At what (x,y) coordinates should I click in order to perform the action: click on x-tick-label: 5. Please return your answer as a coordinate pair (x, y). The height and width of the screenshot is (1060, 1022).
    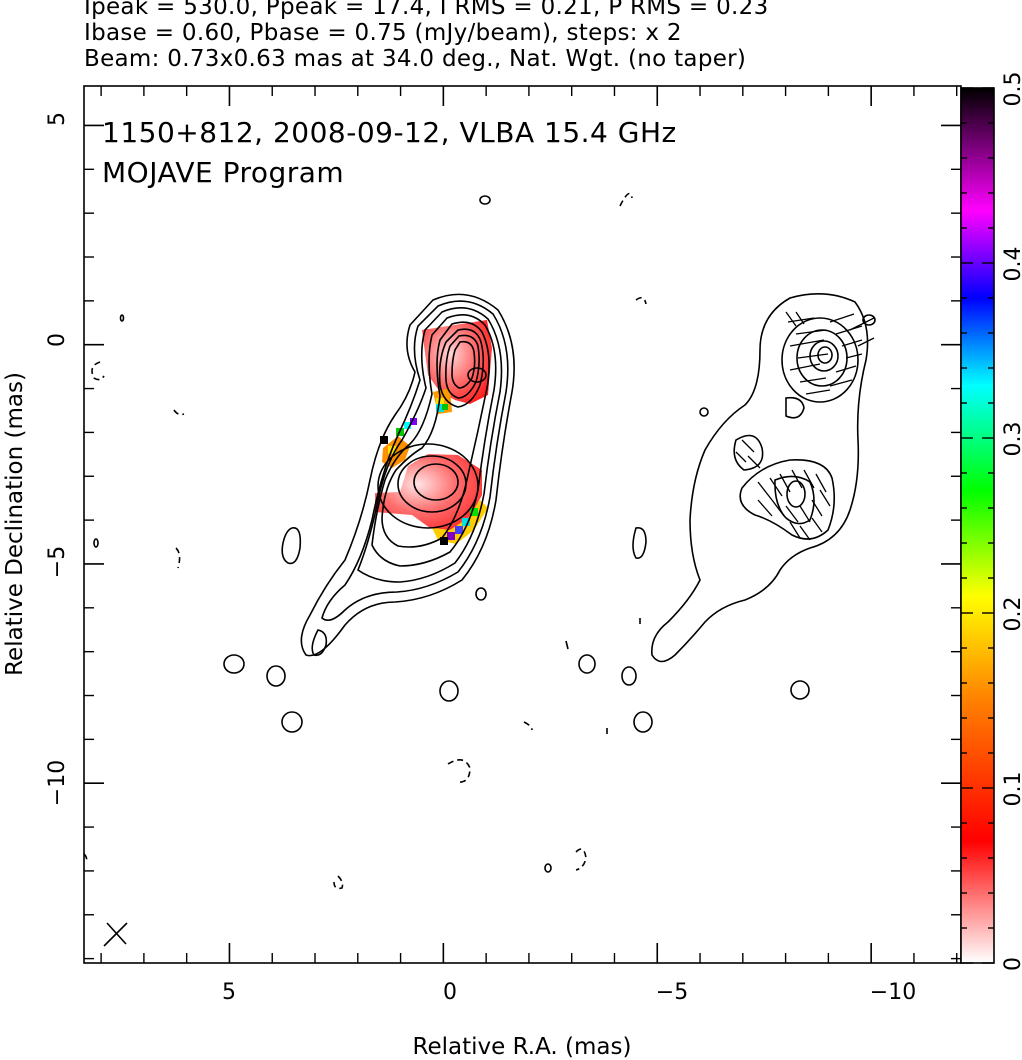
    Looking at the image, I should click on (229, 992).